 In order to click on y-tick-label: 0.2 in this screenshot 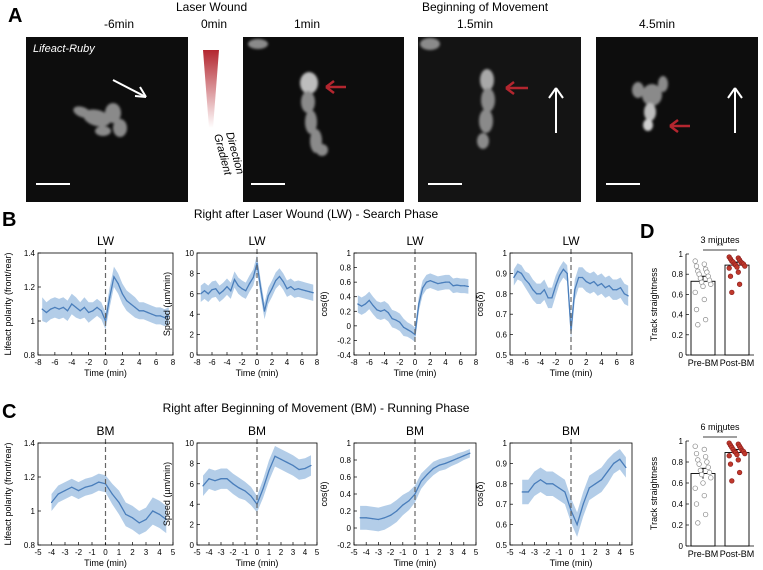, I will do `click(678, 335)`.